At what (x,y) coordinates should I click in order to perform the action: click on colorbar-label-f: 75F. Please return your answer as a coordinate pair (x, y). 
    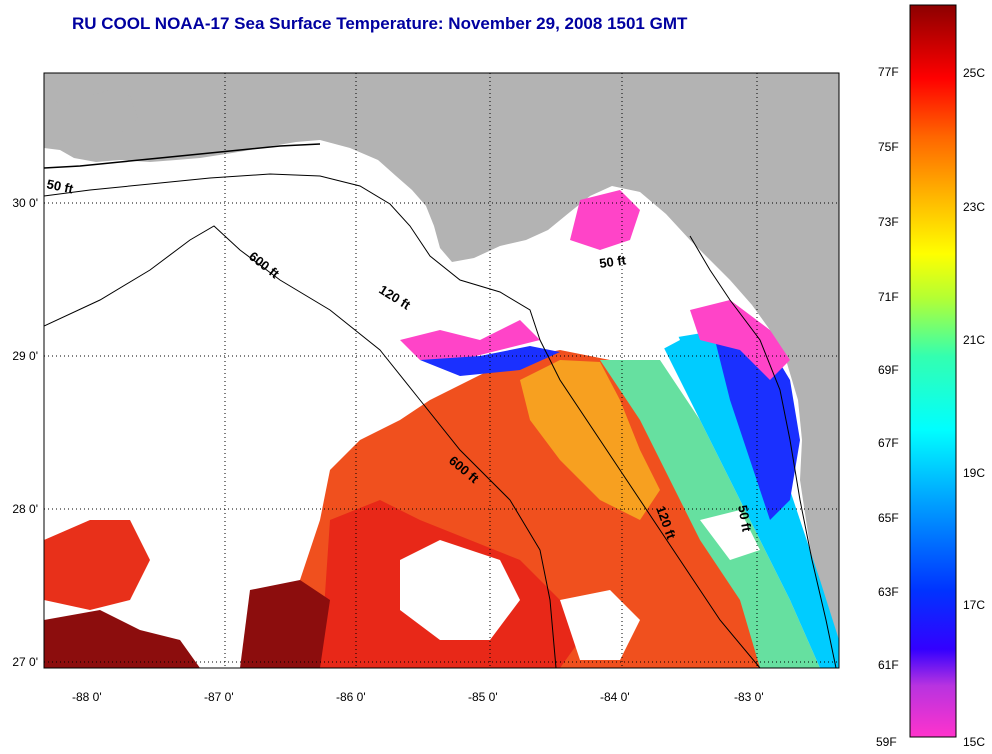
    Looking at the image, I should click on (888, 147).